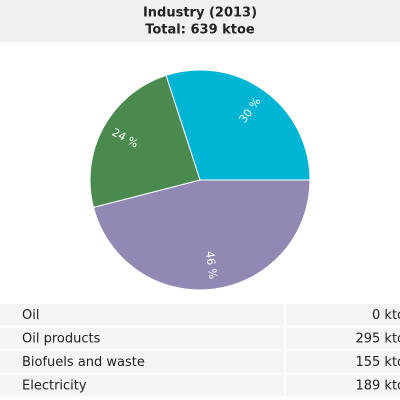 This screenshot has height=400, width=400. Describe the element at coordinates (200, 13) in the screenshot. I see `chart-title: Industry (2013)` at that location.